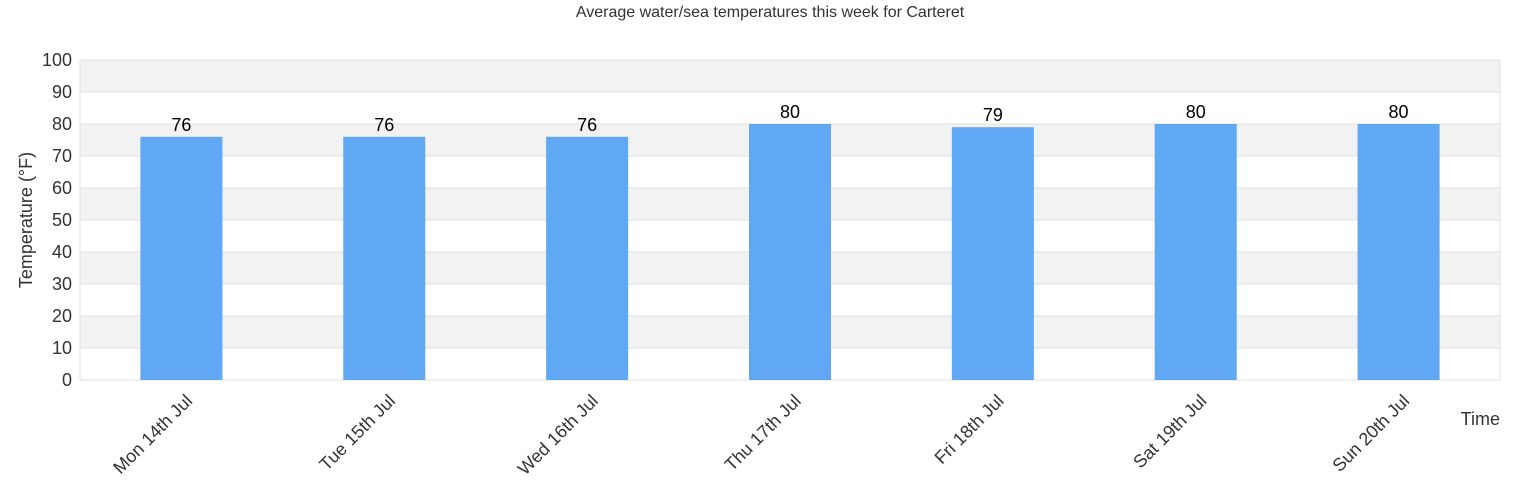  Describe the element at coordinates (57, 60) in the screenshot. I see `y-tick-label: 100` at that location.